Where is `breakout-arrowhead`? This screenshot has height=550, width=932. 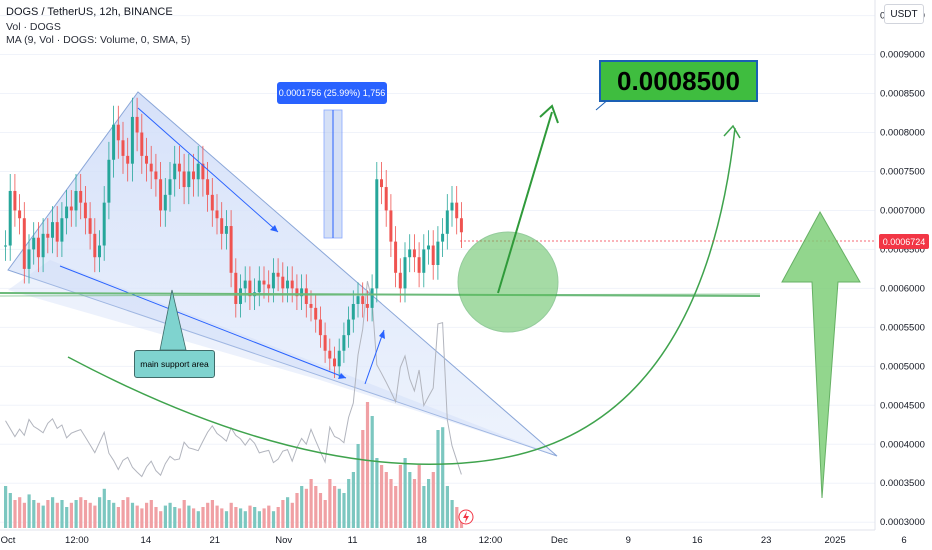
breakout-arrowhead is located at coordinates (382, 334).